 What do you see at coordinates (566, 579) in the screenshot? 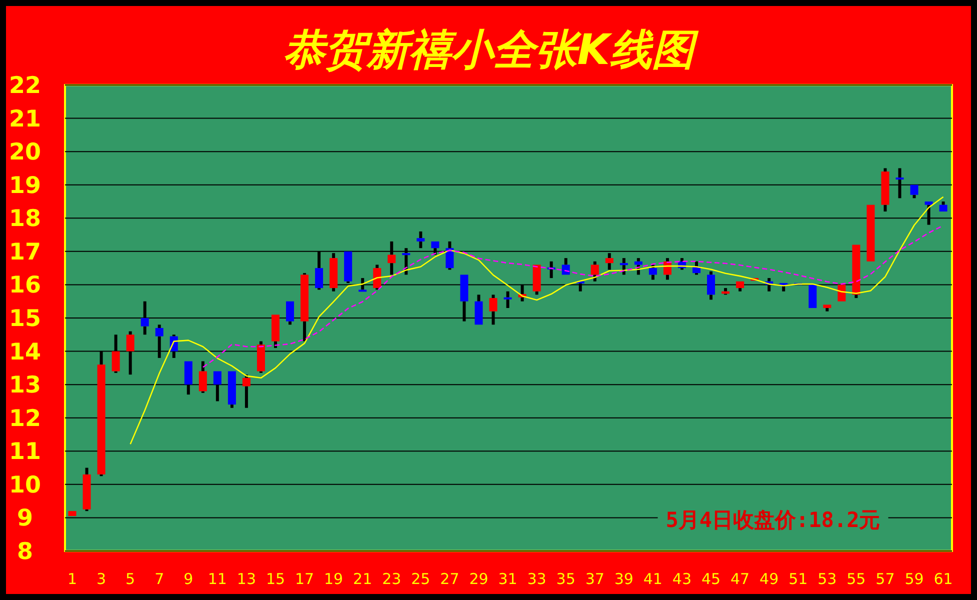
I see `x-tick-label: 35` at bounding box center [566, 579].